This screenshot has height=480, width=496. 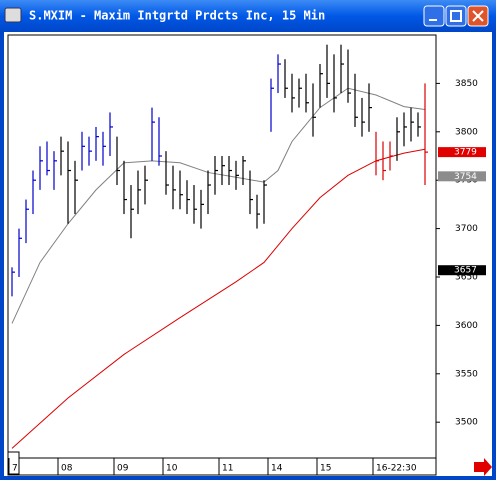 What do you see at coordinates (277, 469) in the screenshot?
I see `x-tick-label: 14` at bounding box center [277, 469].